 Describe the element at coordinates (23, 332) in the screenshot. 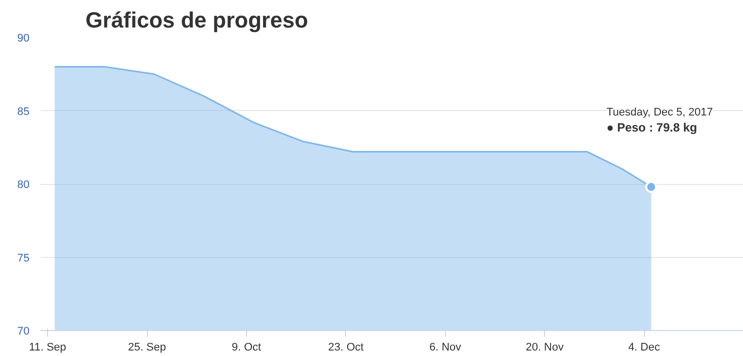

I see `y-tick-label: 70` at that location.